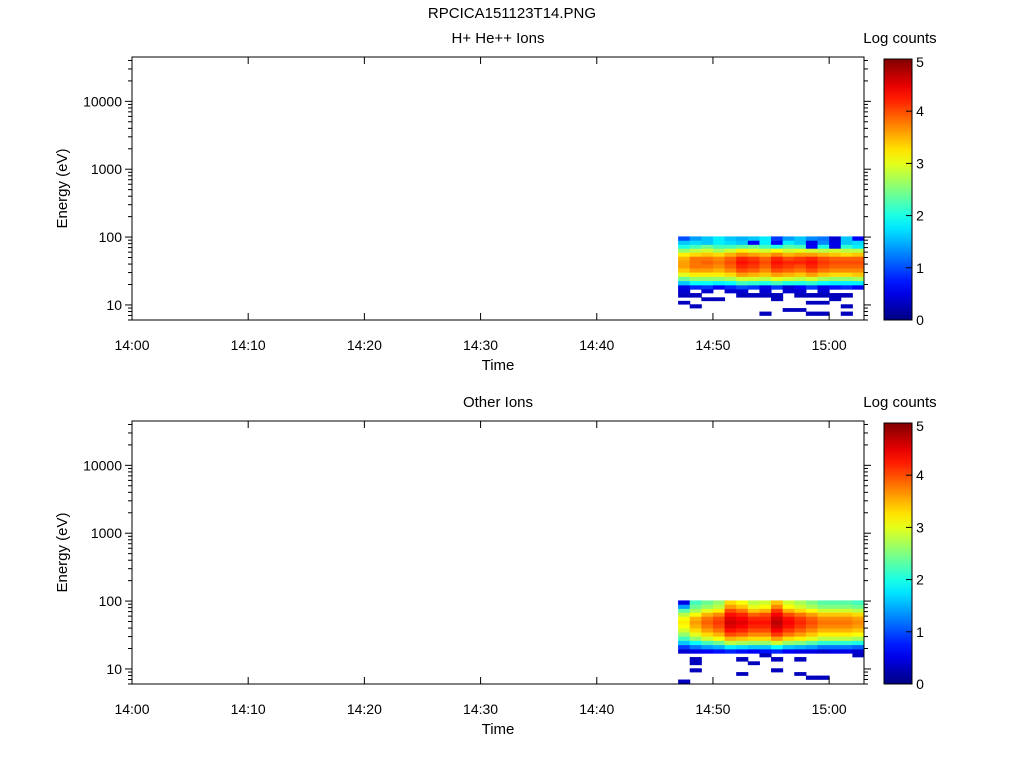 The image size is (1024, 768). I want to click on x-tick-label: 14:30, so click(480, 345).